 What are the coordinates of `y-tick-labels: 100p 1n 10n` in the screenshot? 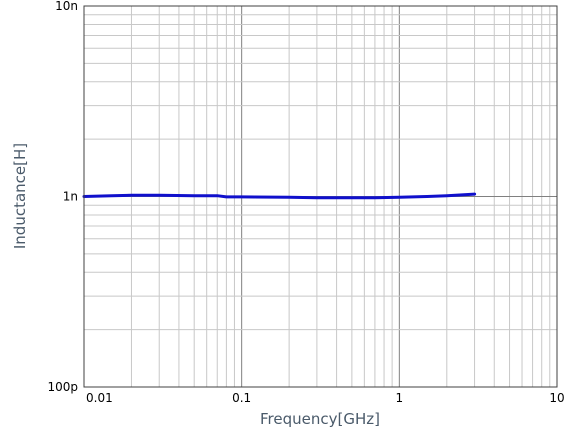 It's located at (62, 197).